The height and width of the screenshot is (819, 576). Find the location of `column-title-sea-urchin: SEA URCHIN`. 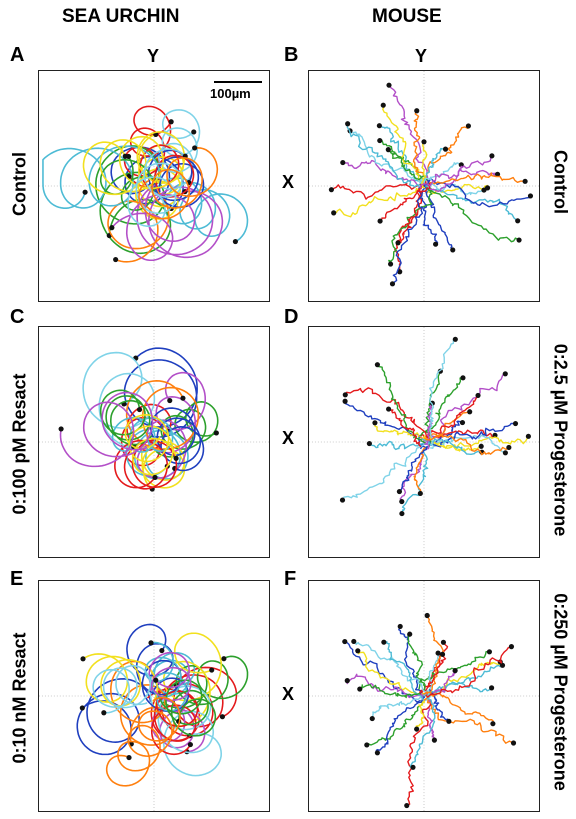

column-title-sea-urchin: SEA URCHIN is located at coordinates (121, 16).